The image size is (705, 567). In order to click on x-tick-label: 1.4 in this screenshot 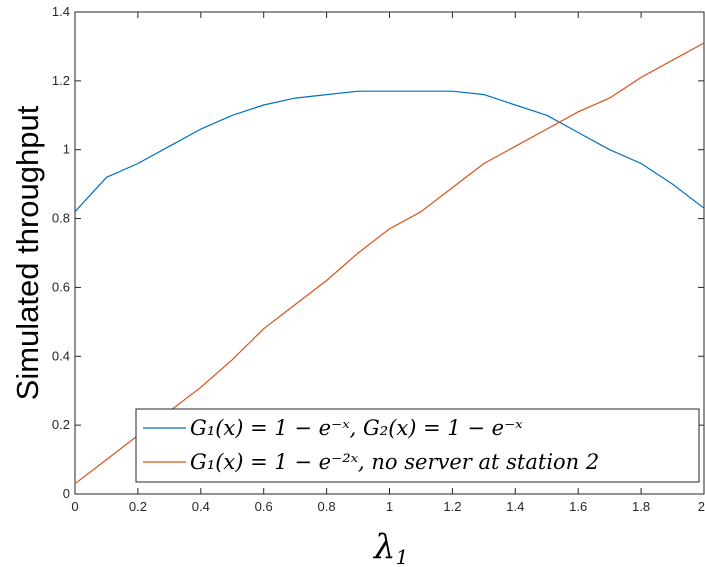, I will do `click(515, 506)`.